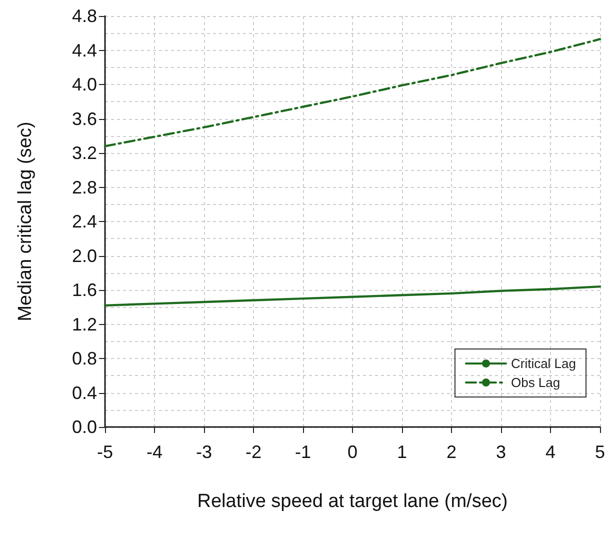  Describe the element at coordinates (303, 452) in the screenshot. I see `x-tick-label: -1` at that location.